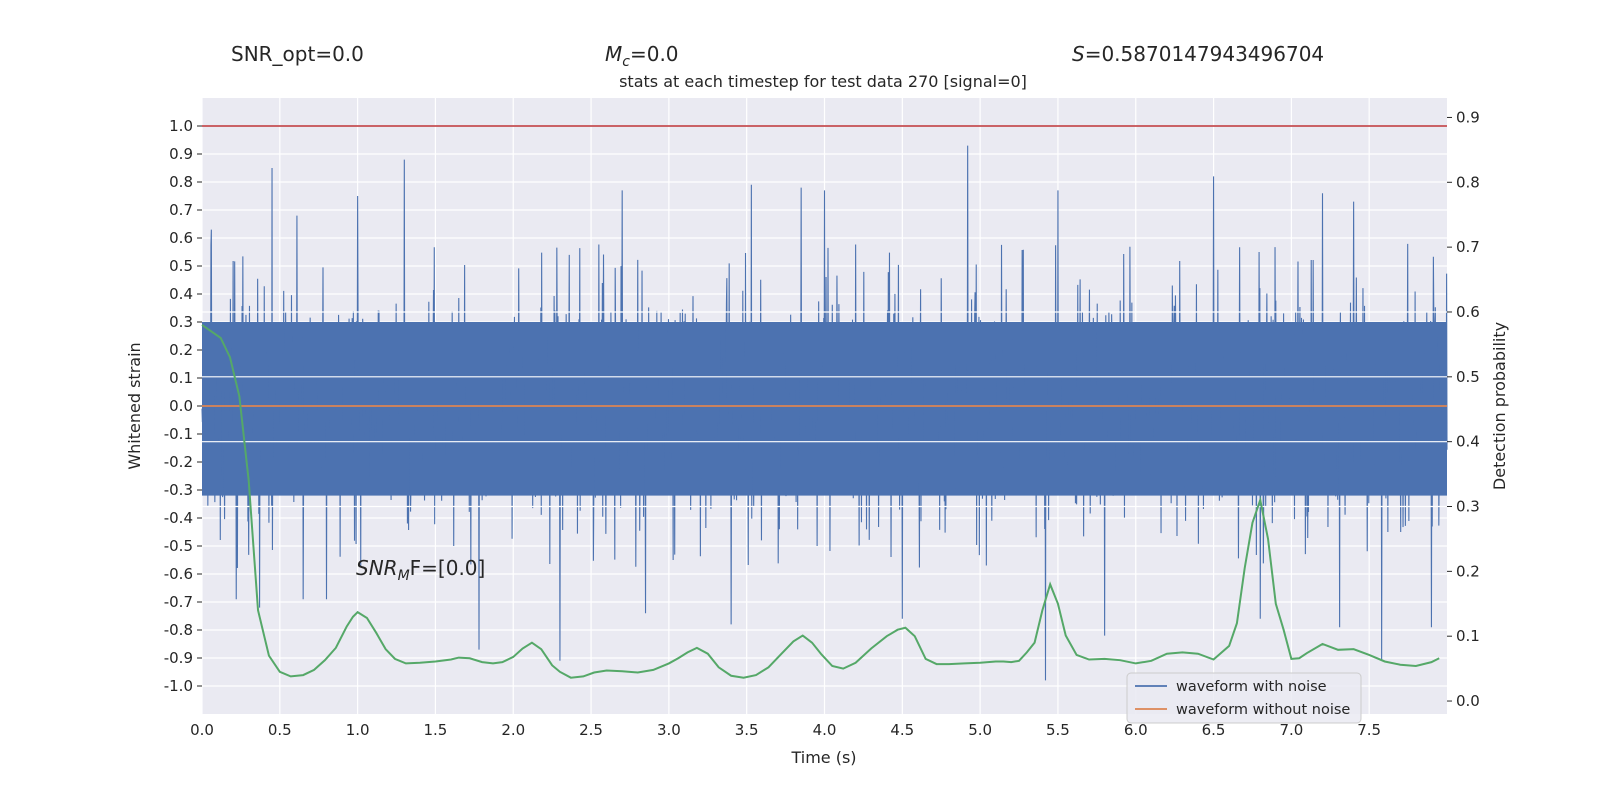  What do you see at coordinates (181, 322) in the screenshot?
I see `y-tick-label: 0.3` at bounding box center [181, 322].